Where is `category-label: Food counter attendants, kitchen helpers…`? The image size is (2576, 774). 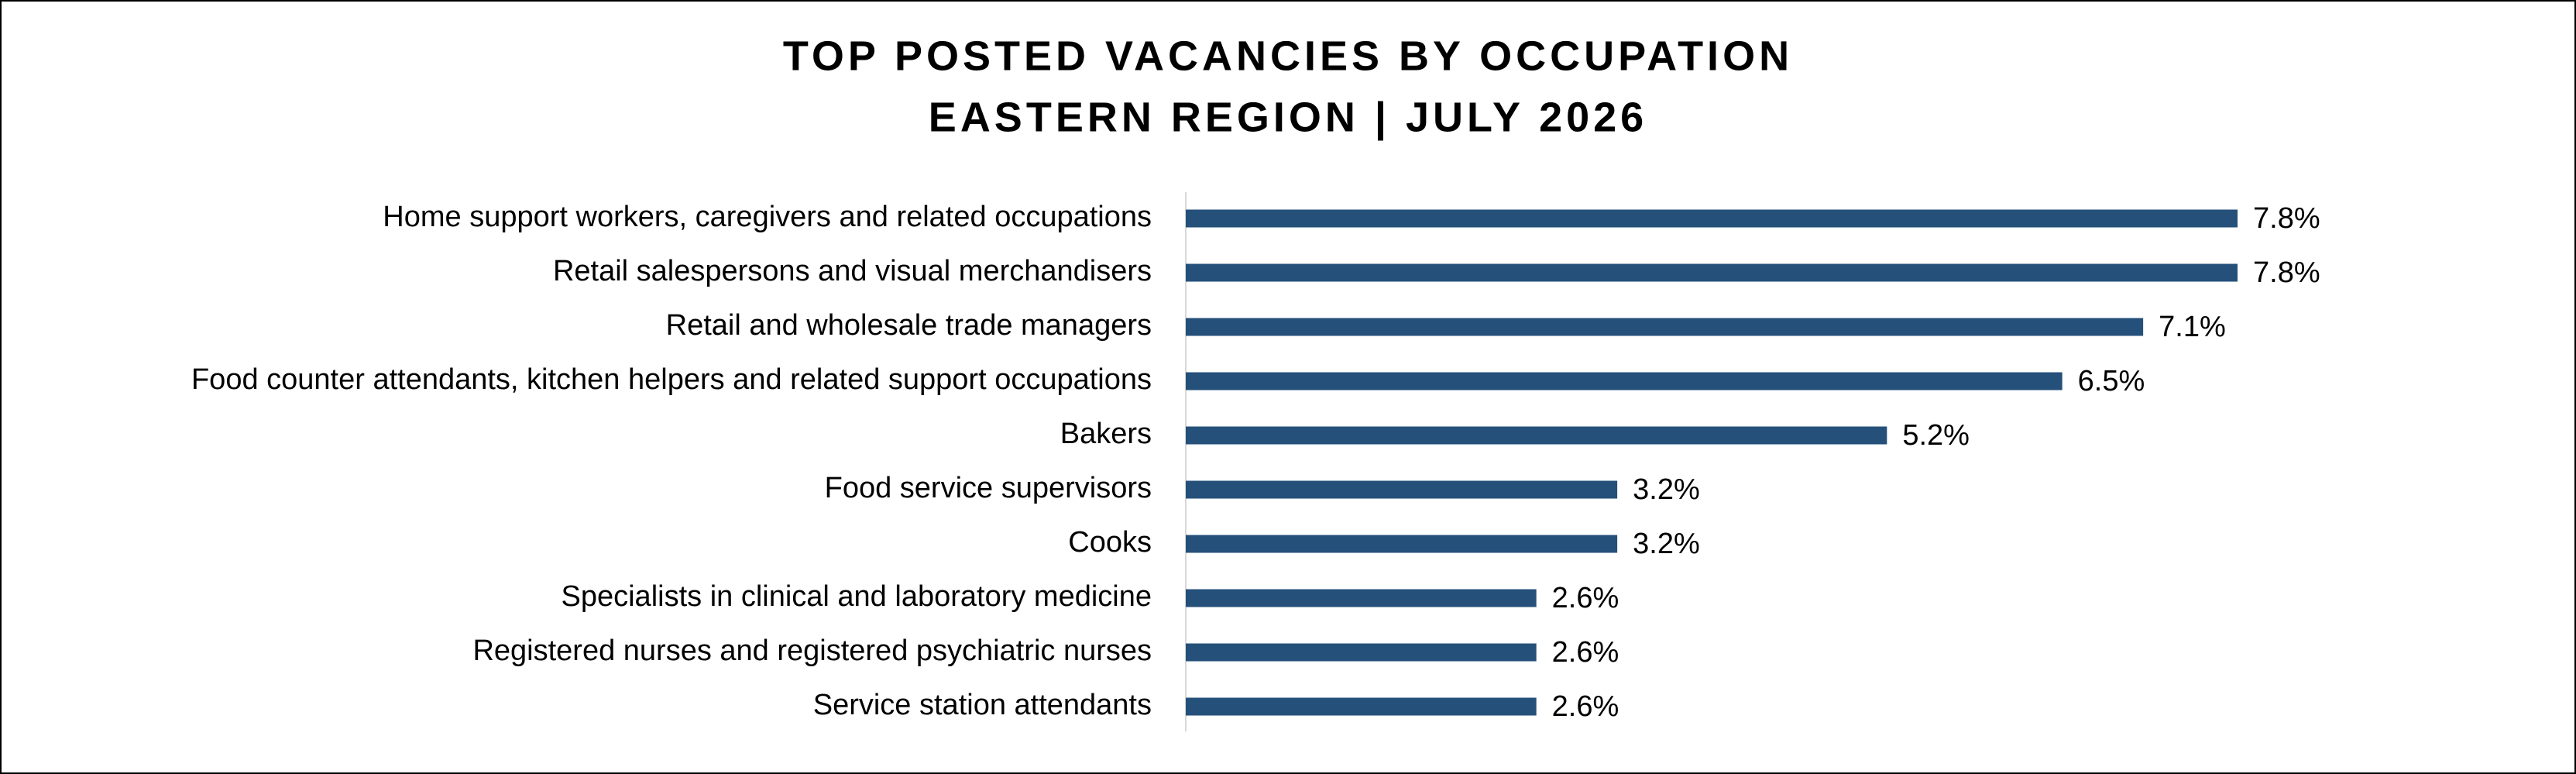
category-label: Food counter attendants, kitchen helpers… is located at coordinates (671, 379).